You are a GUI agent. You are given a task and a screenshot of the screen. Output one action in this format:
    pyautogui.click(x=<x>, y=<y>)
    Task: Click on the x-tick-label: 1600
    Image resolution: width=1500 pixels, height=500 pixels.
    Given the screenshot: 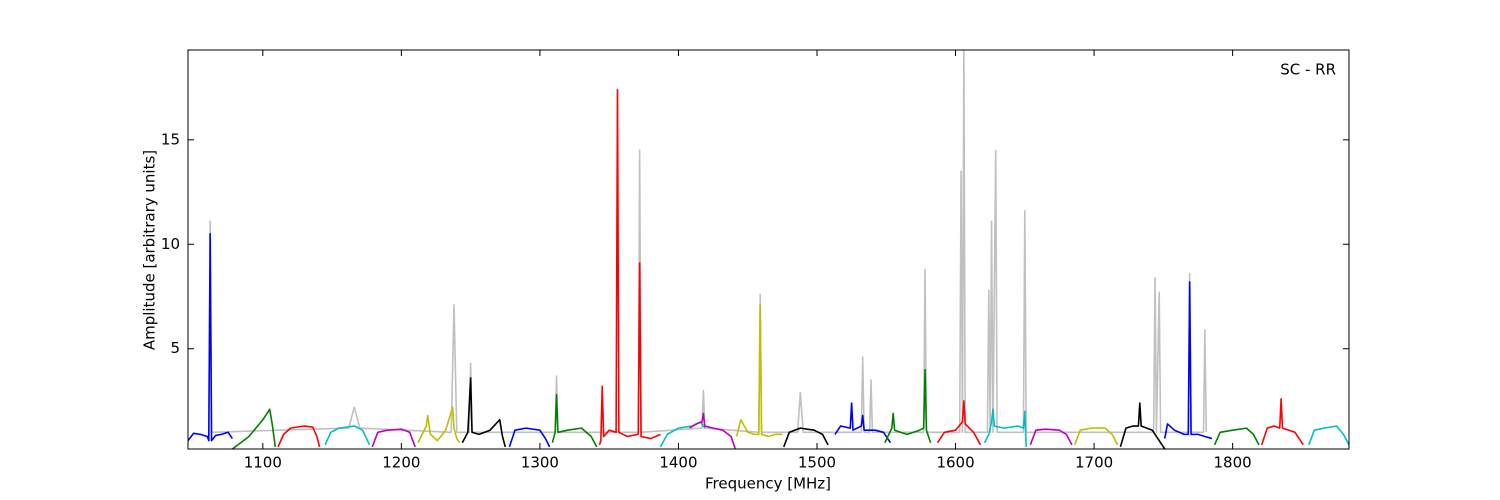 What is the action you would take?
    pyautogui.click(x=955, y=463)
    